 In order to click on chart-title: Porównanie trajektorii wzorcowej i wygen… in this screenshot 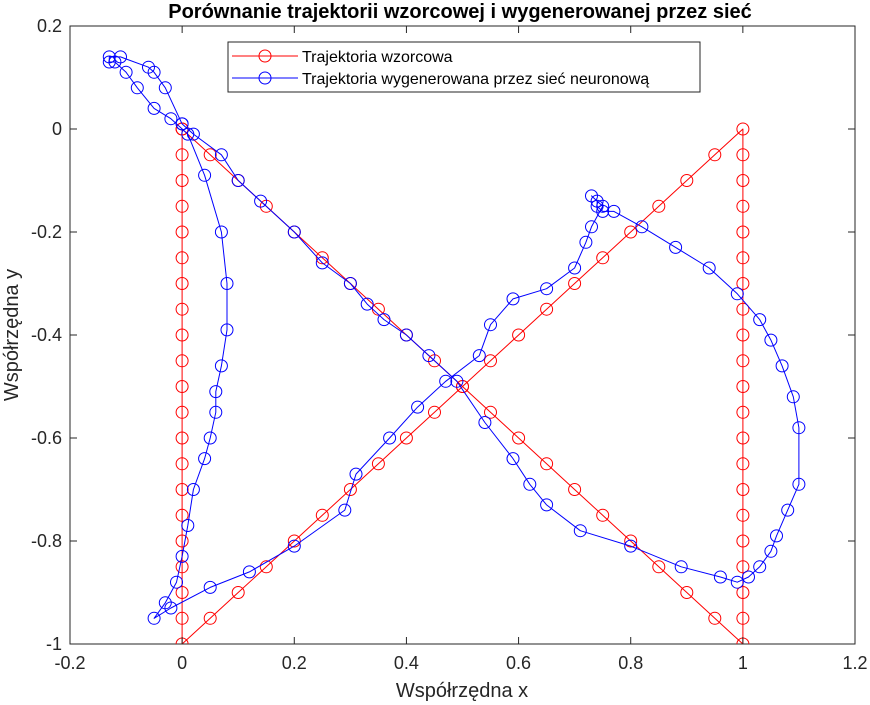, I will do `click(460, 12)`.